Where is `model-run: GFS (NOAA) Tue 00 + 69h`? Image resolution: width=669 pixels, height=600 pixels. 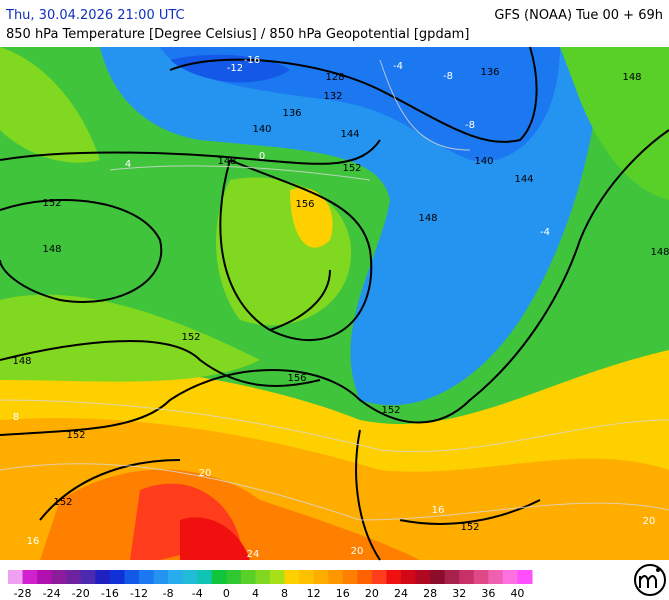 model-run: GFS (NOAA) Tue 00 + 69h is located at coordinates (578, 15).